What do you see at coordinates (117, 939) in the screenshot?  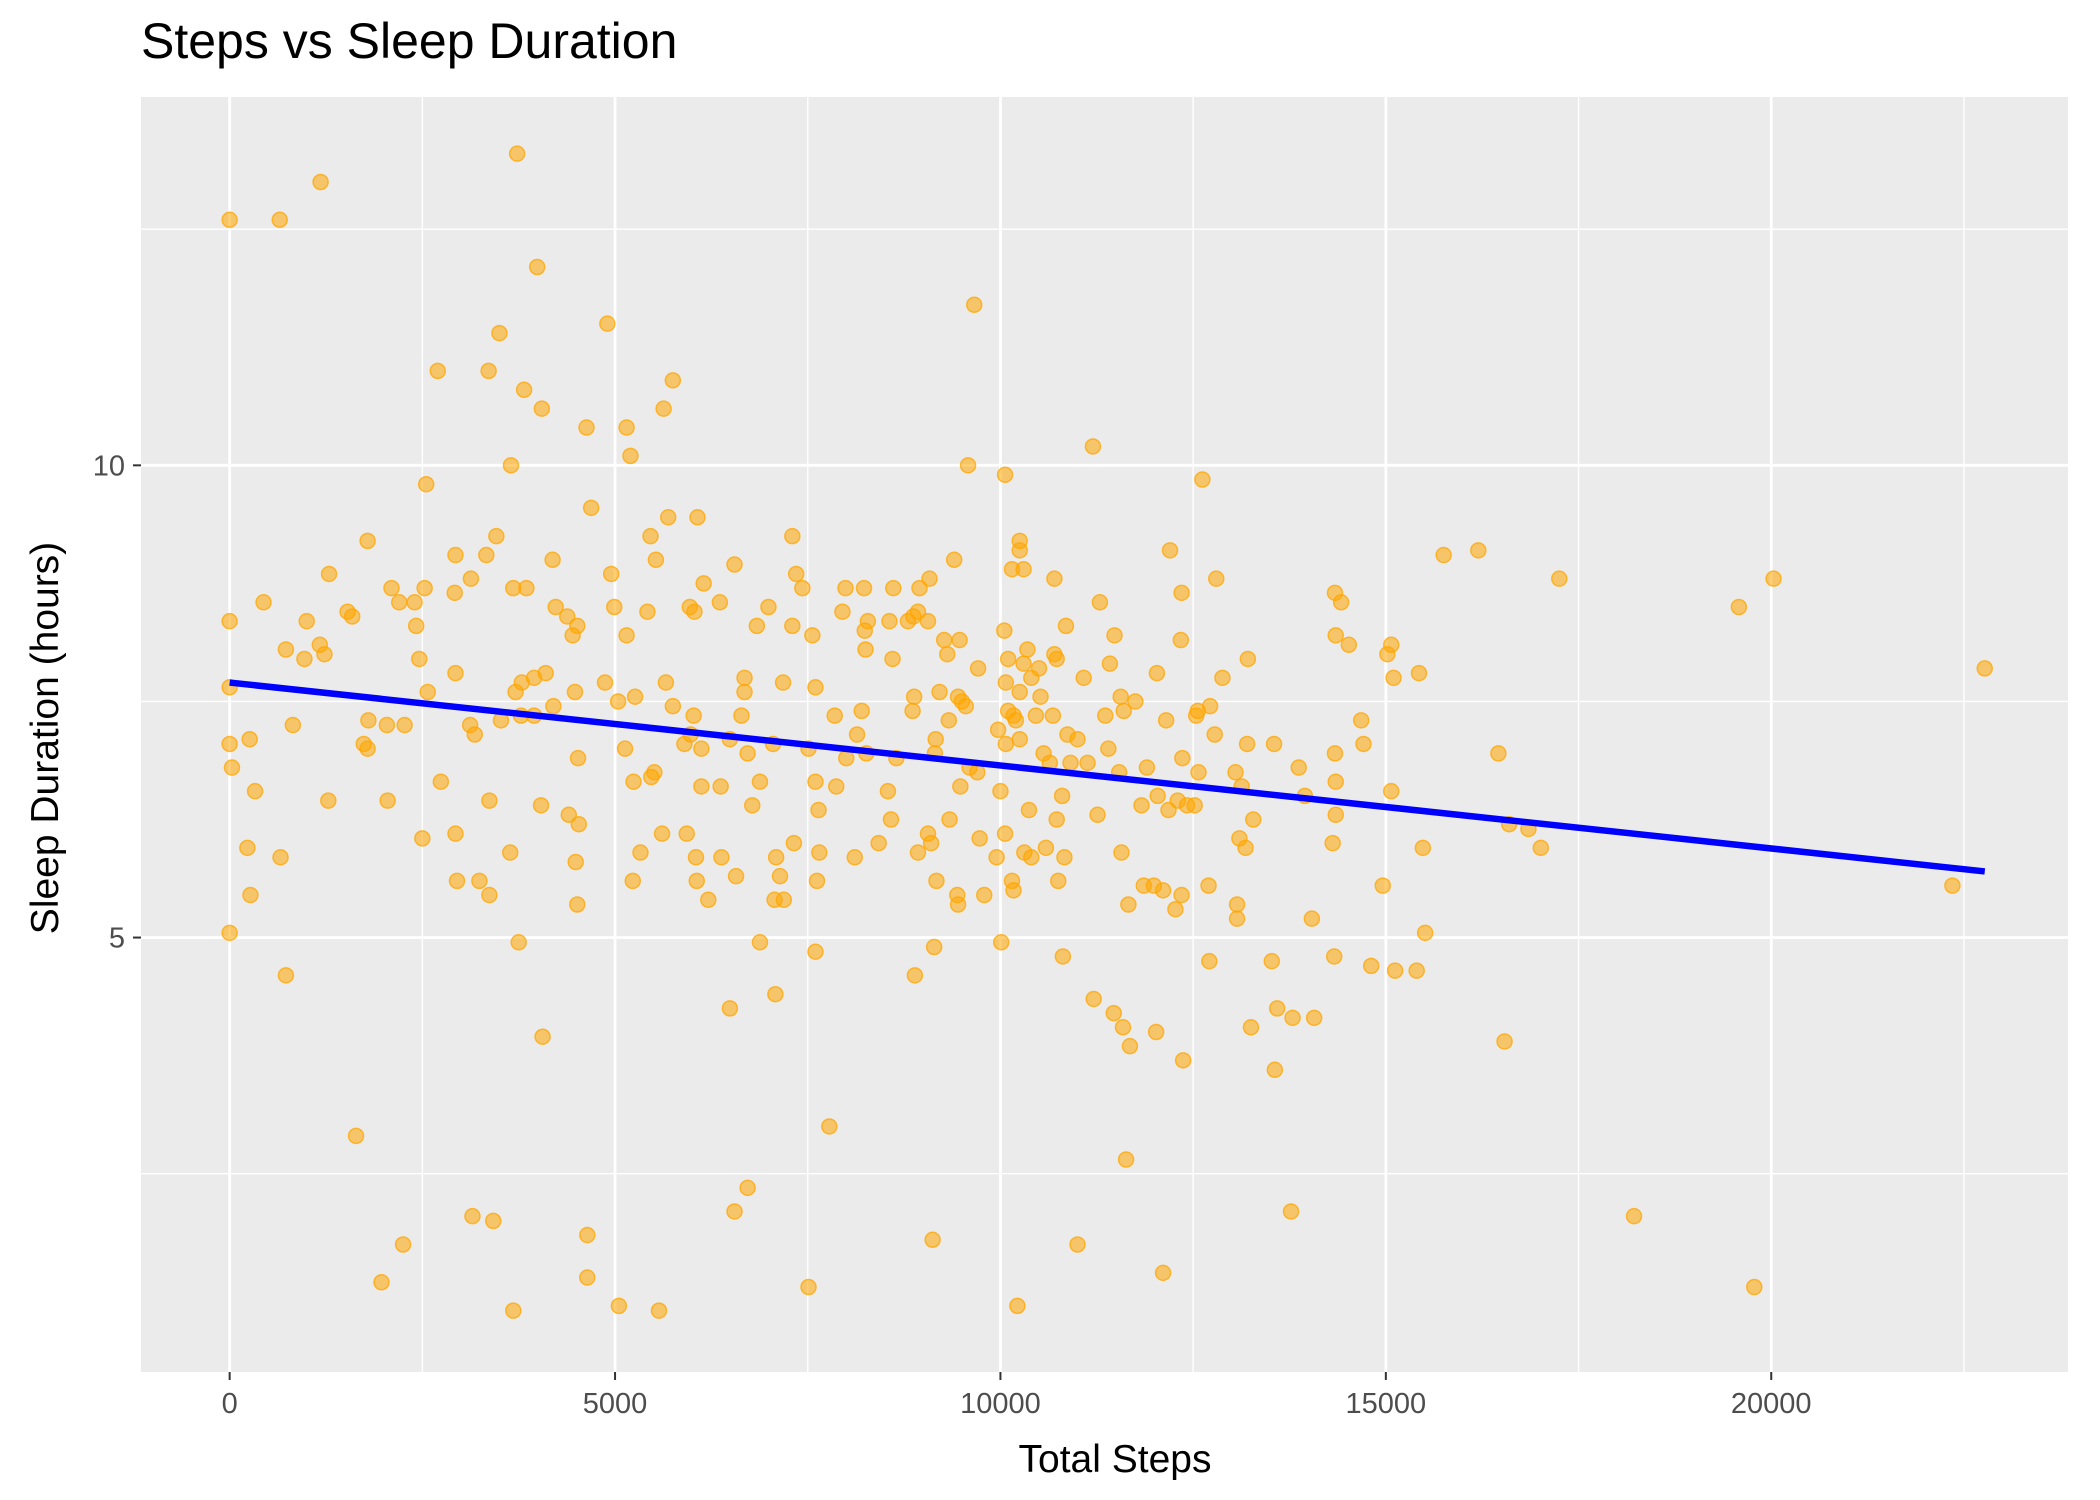 I see `y-tick-label: 5` at bounding box center [117, 939].